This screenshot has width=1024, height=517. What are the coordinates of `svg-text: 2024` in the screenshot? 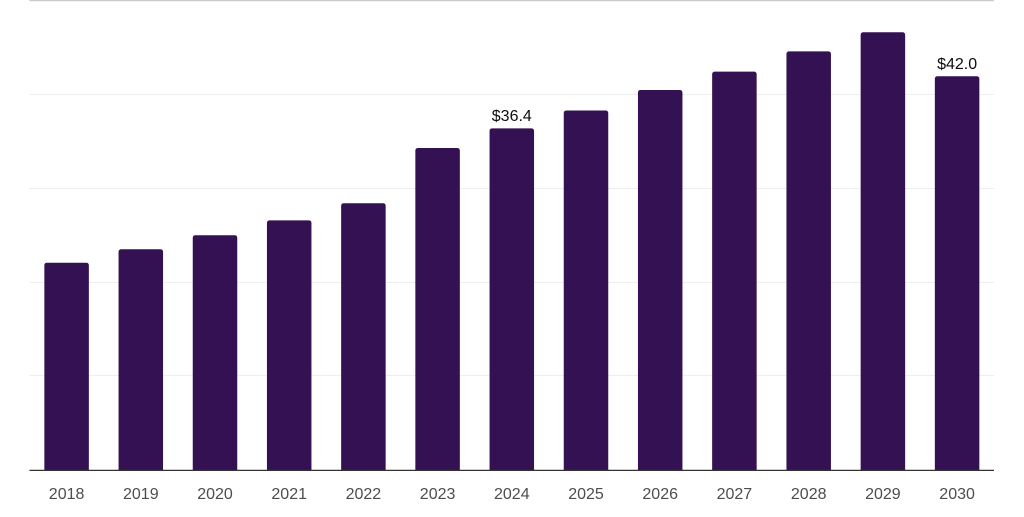 It's located at (512, 494).